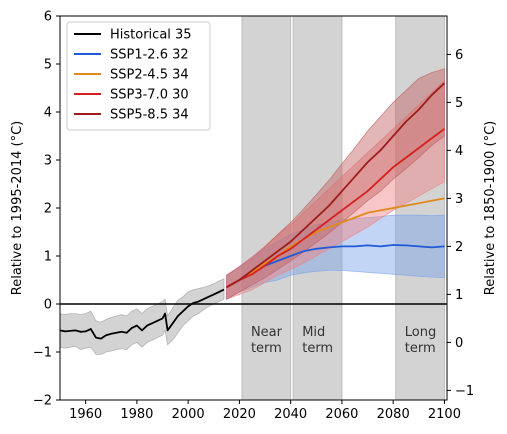  Describe the element at coordinates (149, 55) in the screenshot. I see `legend-label-1: SSP1-2.6 32` at that location.